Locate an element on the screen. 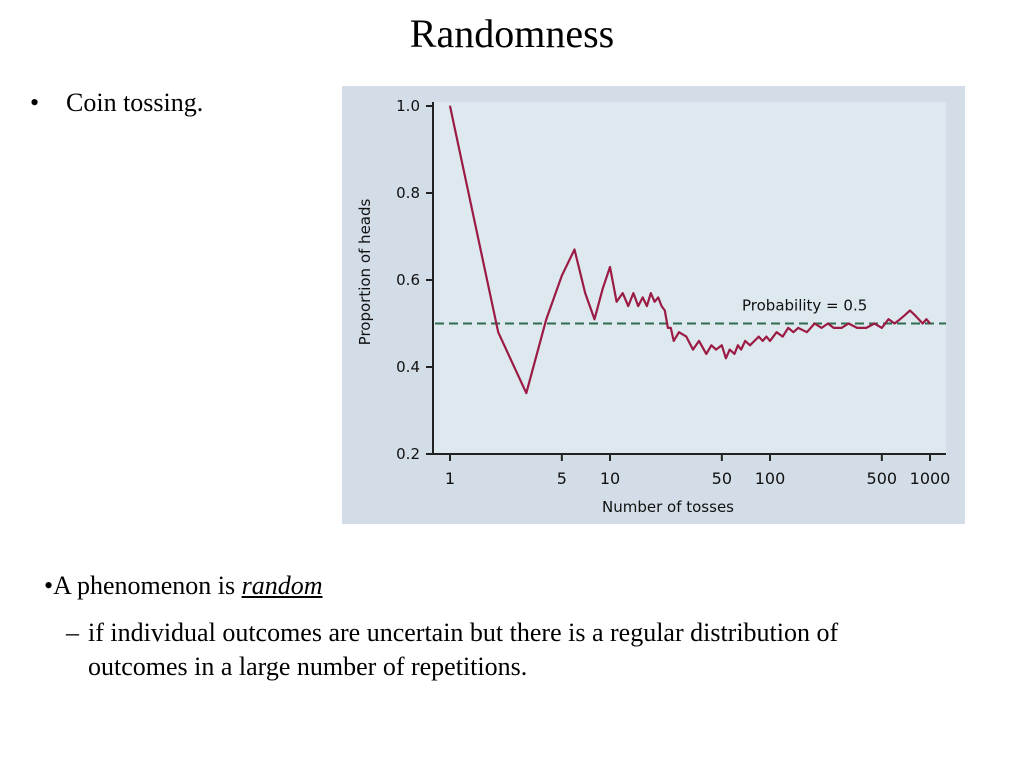 This screenshot has width=1024, height=768. bullet-random-definition: •A phenomenon is random is located at coordinates (183, 586).